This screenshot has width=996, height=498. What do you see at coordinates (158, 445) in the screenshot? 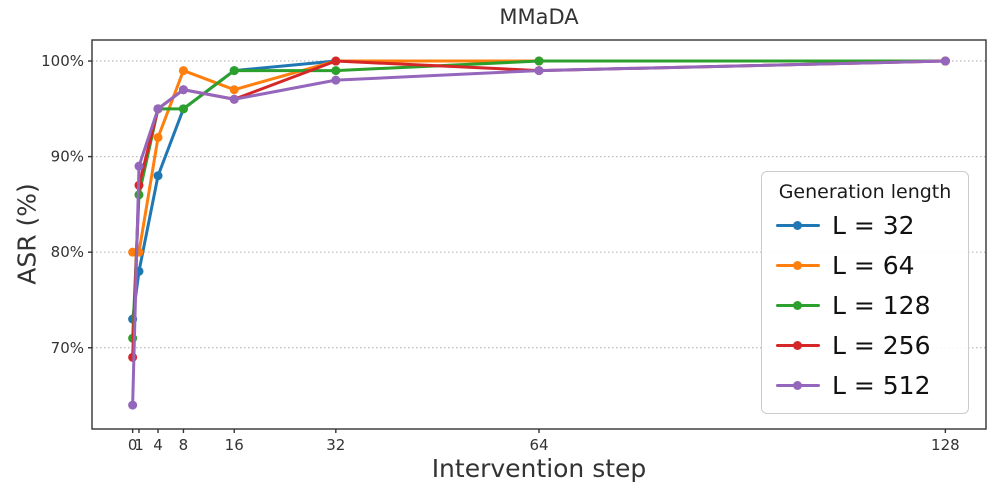
I see `x-tick-label: 4` at bounding box center [158, 445].